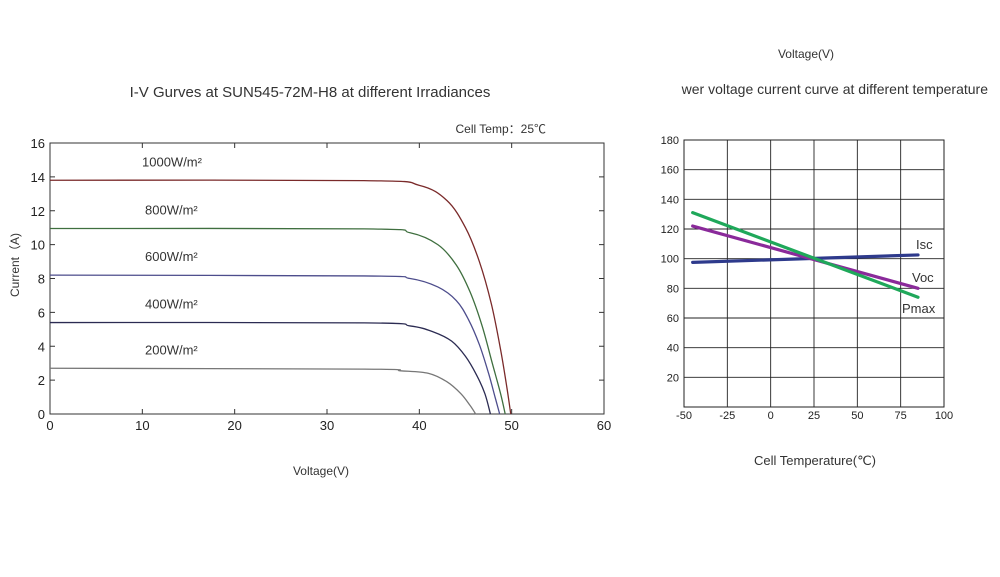 This screenshot has width=1000, height=577. What do you see at coordinates (38, 245) in the screenshot?
I see `iv-y-tick-label: 10` at bounding box center [38, 245].